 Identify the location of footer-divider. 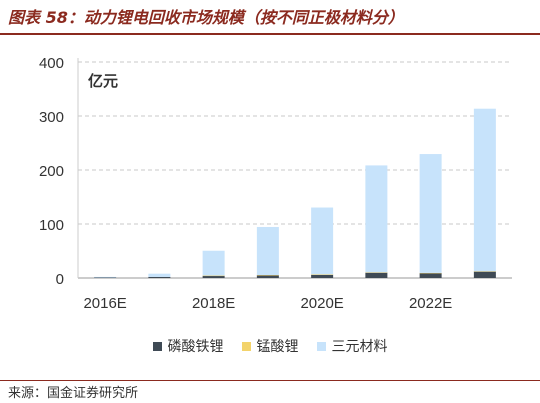
(270, 380).